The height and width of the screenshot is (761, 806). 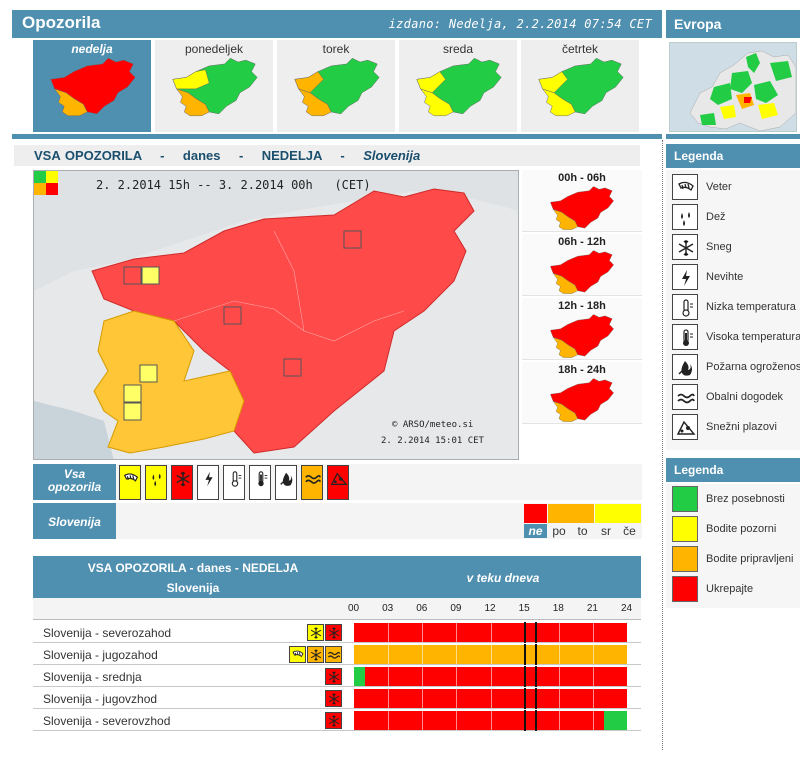 I want to click on filter-avalanche, so click(x=338, y=482).